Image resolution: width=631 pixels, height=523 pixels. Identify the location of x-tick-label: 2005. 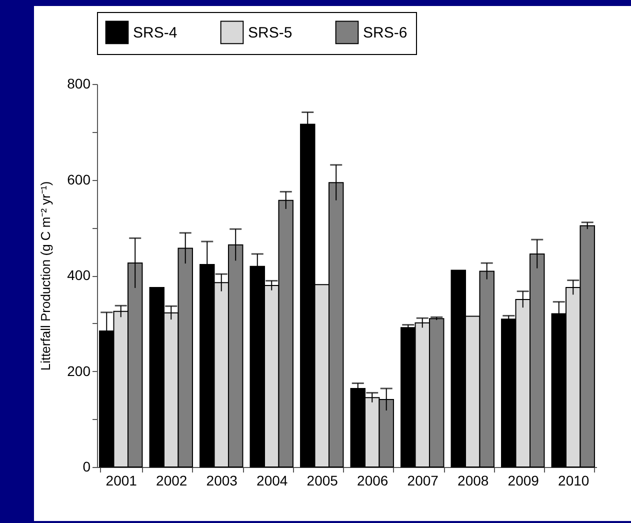
(322, 480).